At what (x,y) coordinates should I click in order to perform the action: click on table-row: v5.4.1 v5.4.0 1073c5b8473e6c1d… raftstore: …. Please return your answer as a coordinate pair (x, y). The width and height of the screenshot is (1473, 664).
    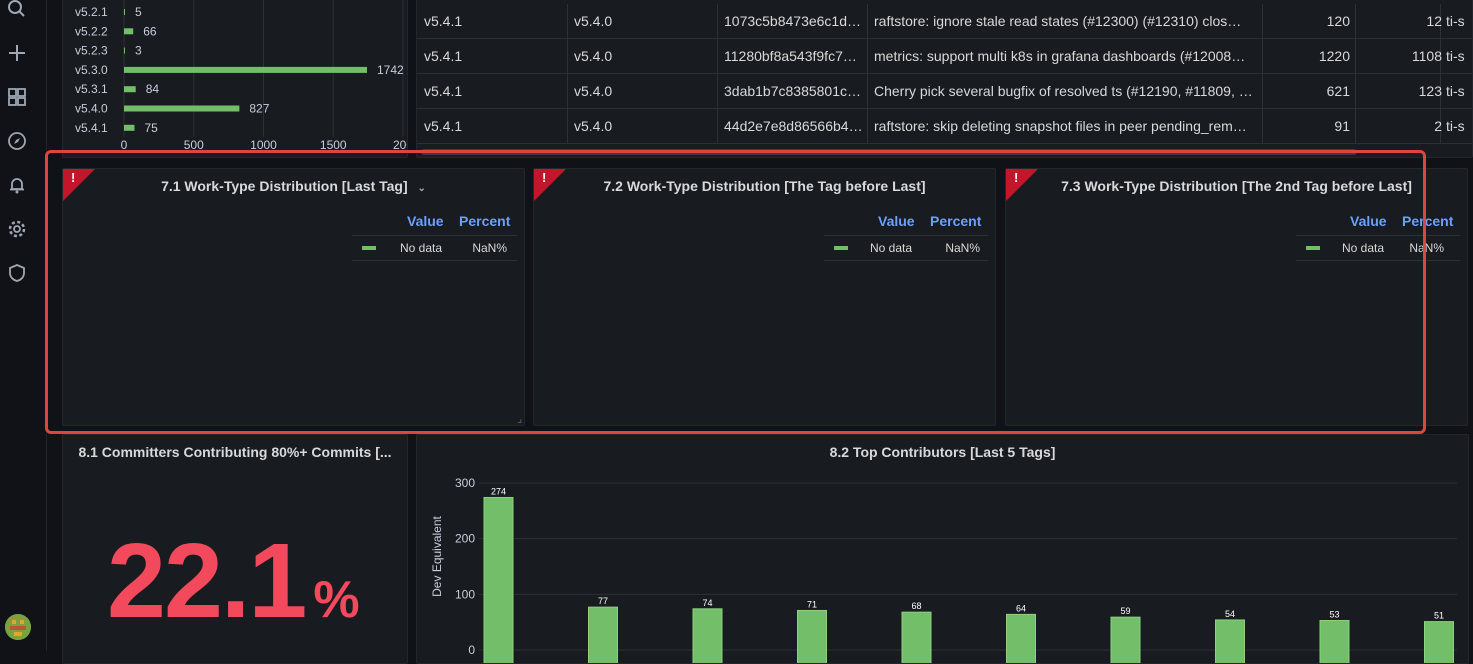
    Looking at the image, I should click on (944, 21).